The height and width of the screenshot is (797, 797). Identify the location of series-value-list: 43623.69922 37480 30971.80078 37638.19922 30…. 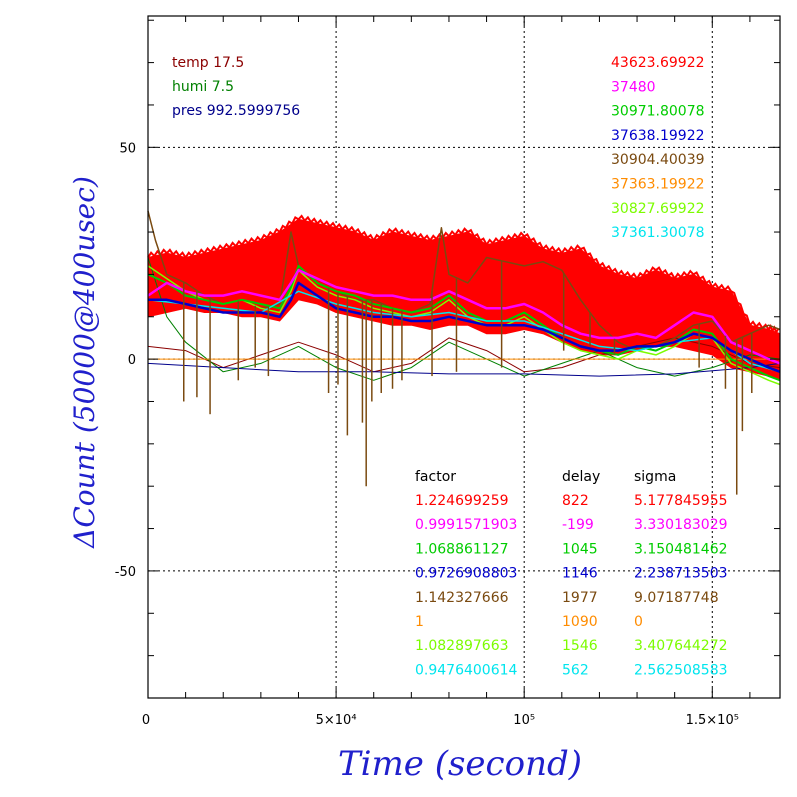
(658, 148).